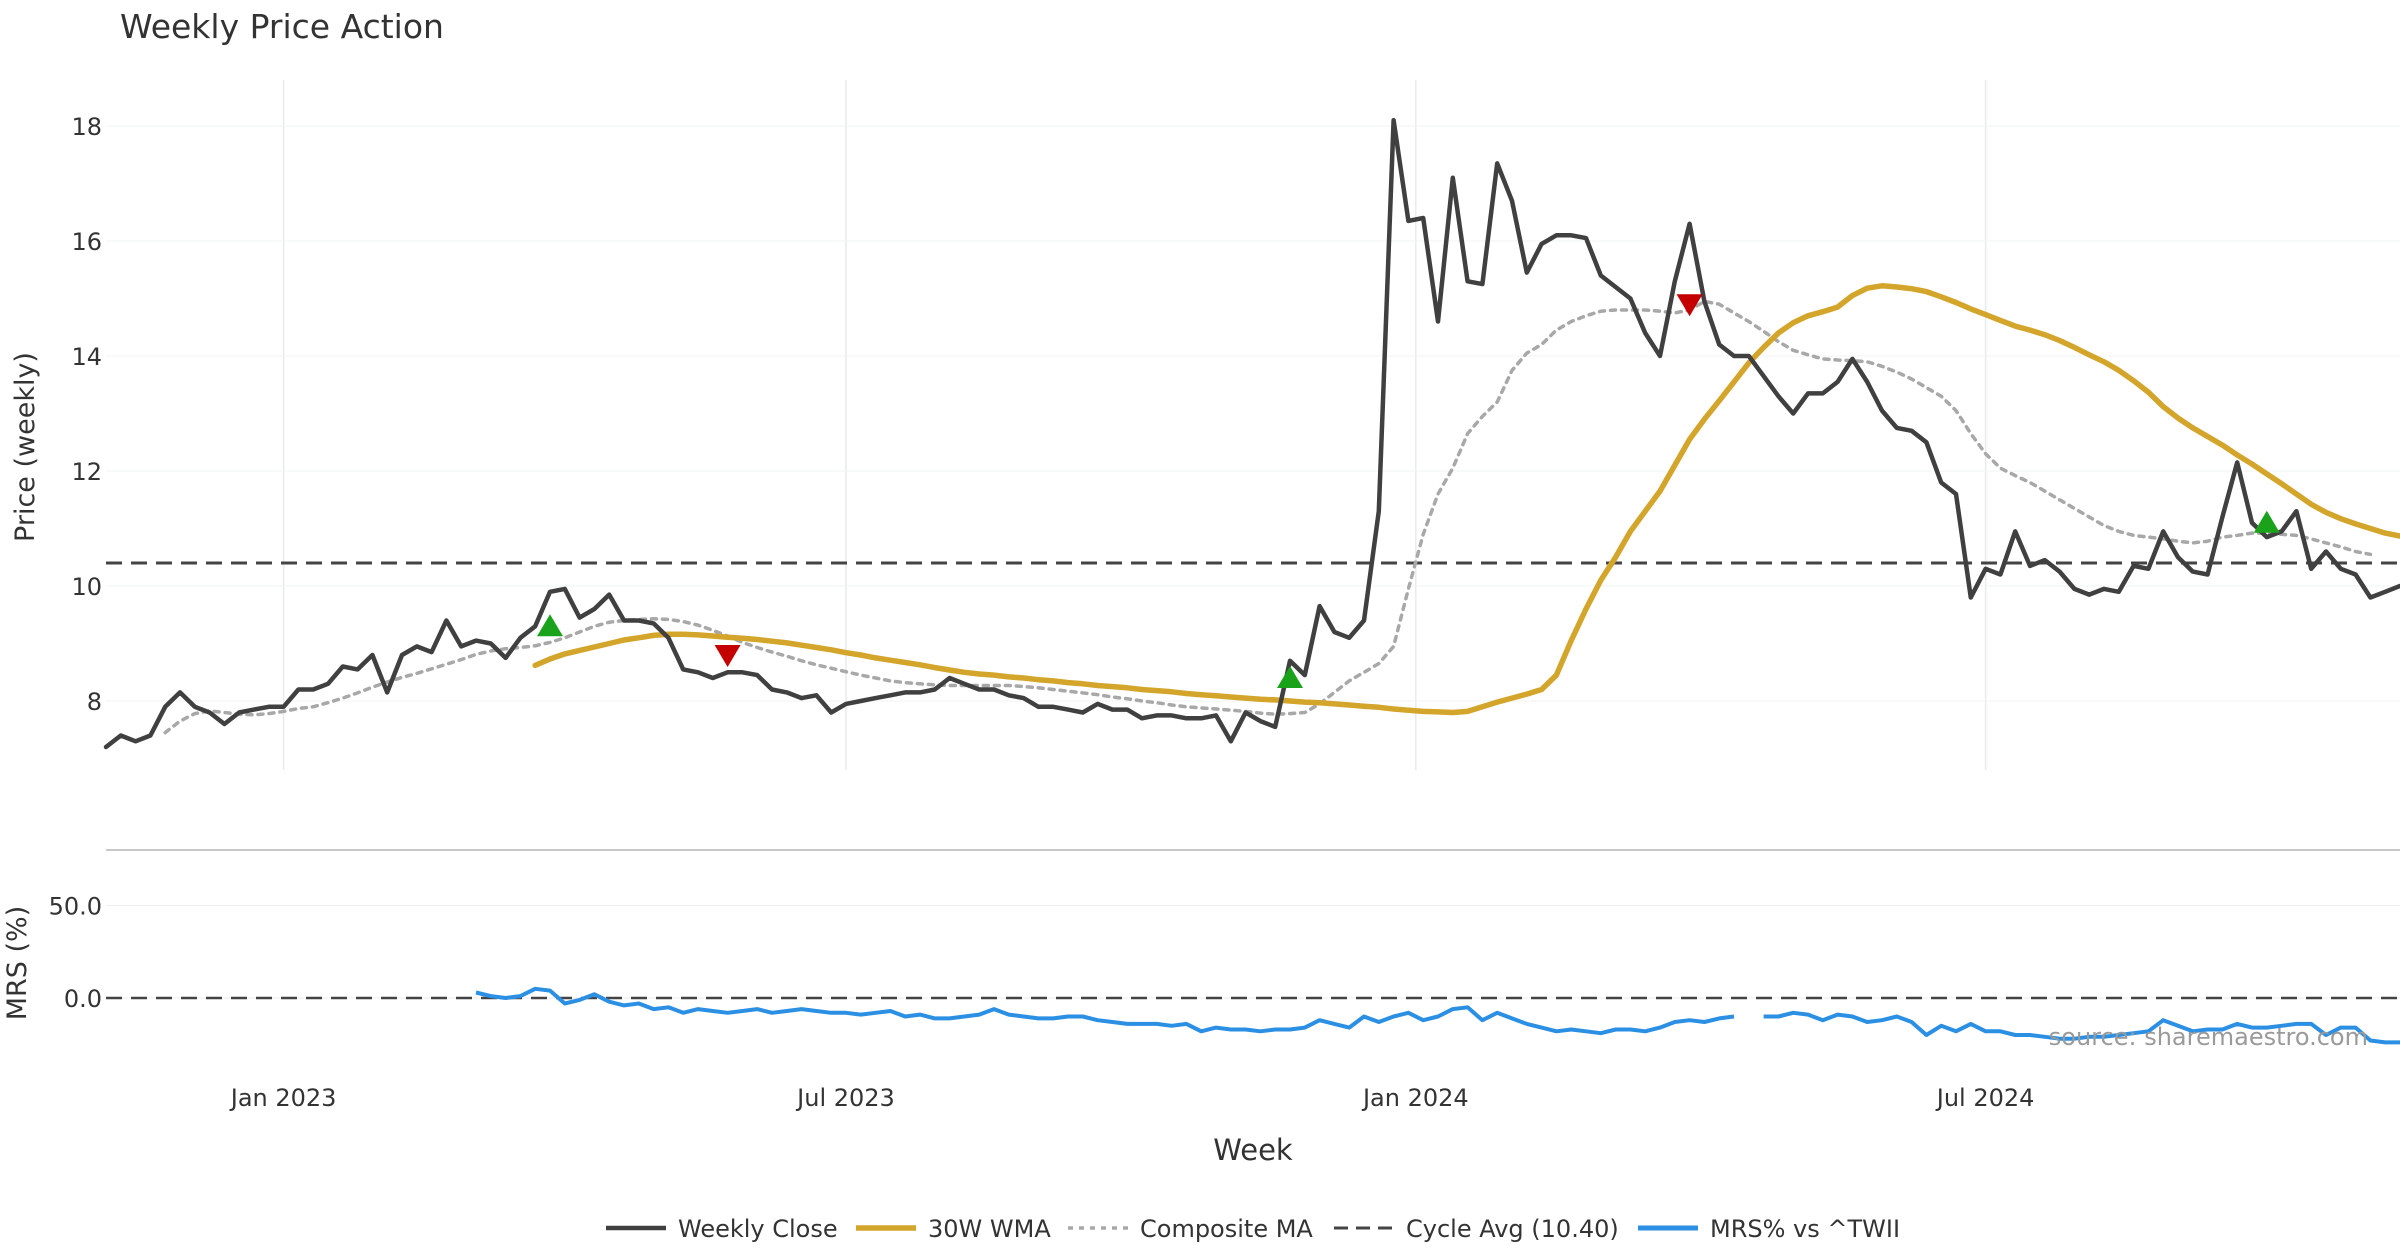 The image size is (2400, 1260). I want to click on price-y-axis: 8 10 12 14 16 18, so click(86, 414).